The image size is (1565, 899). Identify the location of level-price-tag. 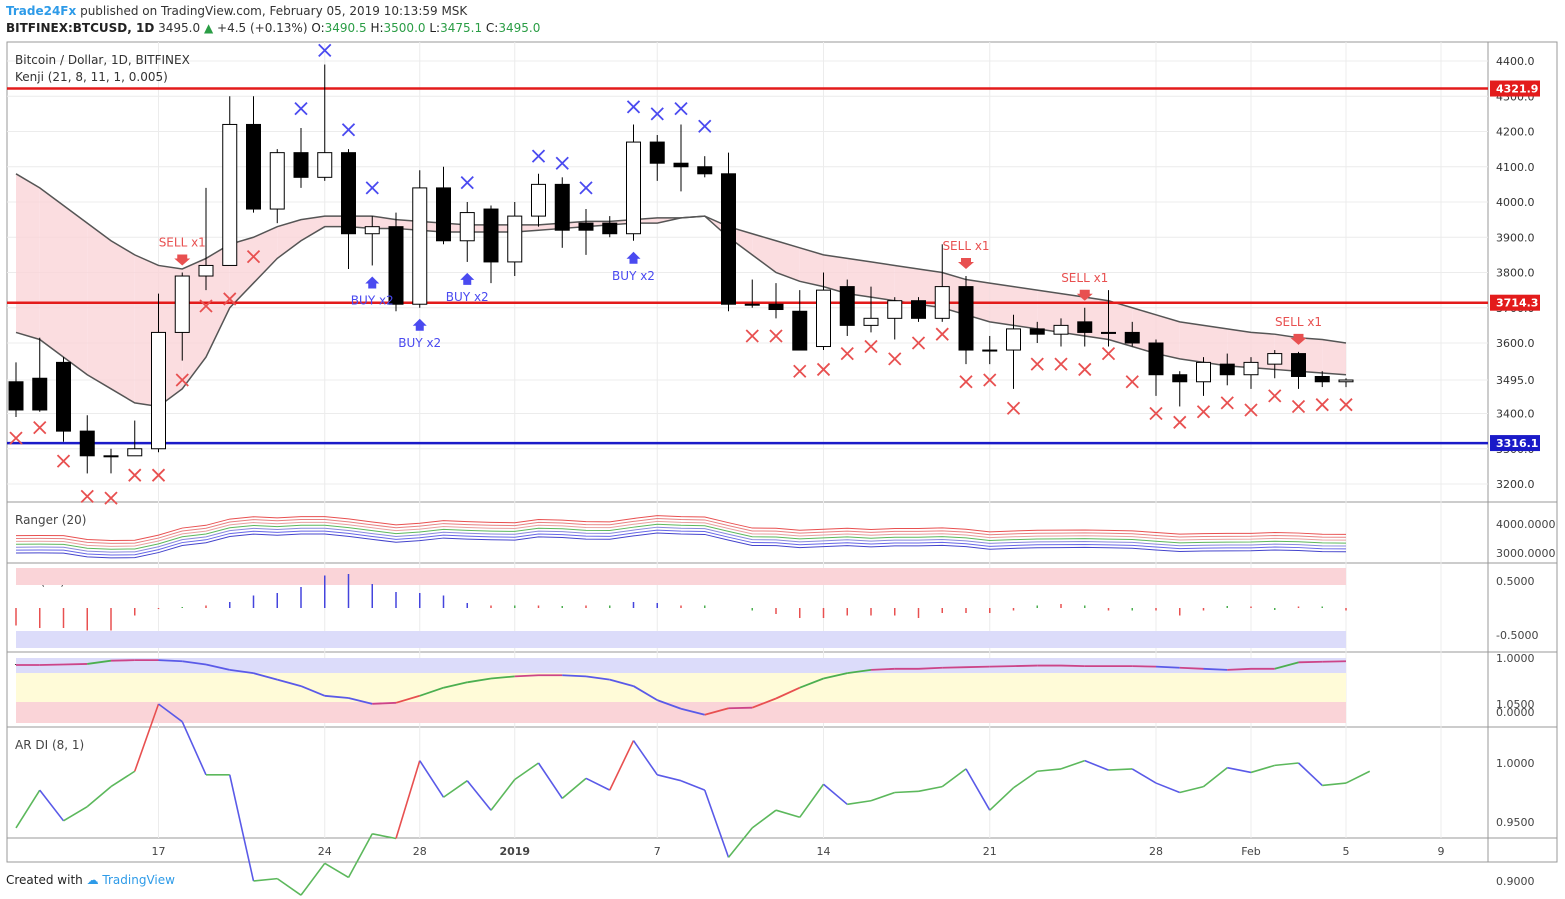
(1515, 302).